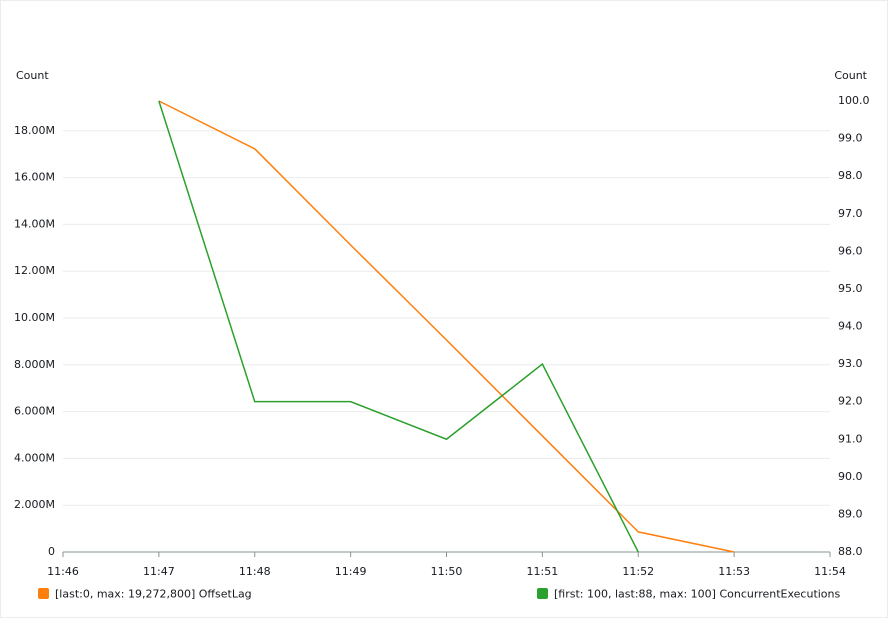 This screenshot has width=888, height=618. I want to click on y-tick-label: 2.000M, so click(34, 504).